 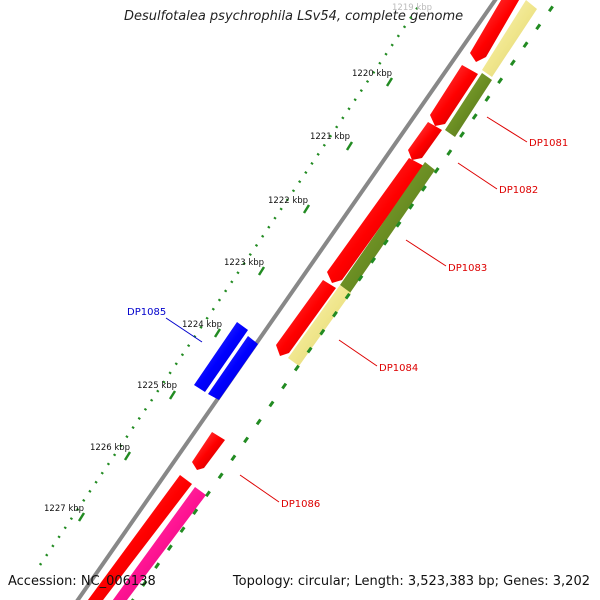 What do you see at coordinates (110, 448) in the screenshot?
I see `tick-label: 1226 kbp` at bounding box center [110, 448].